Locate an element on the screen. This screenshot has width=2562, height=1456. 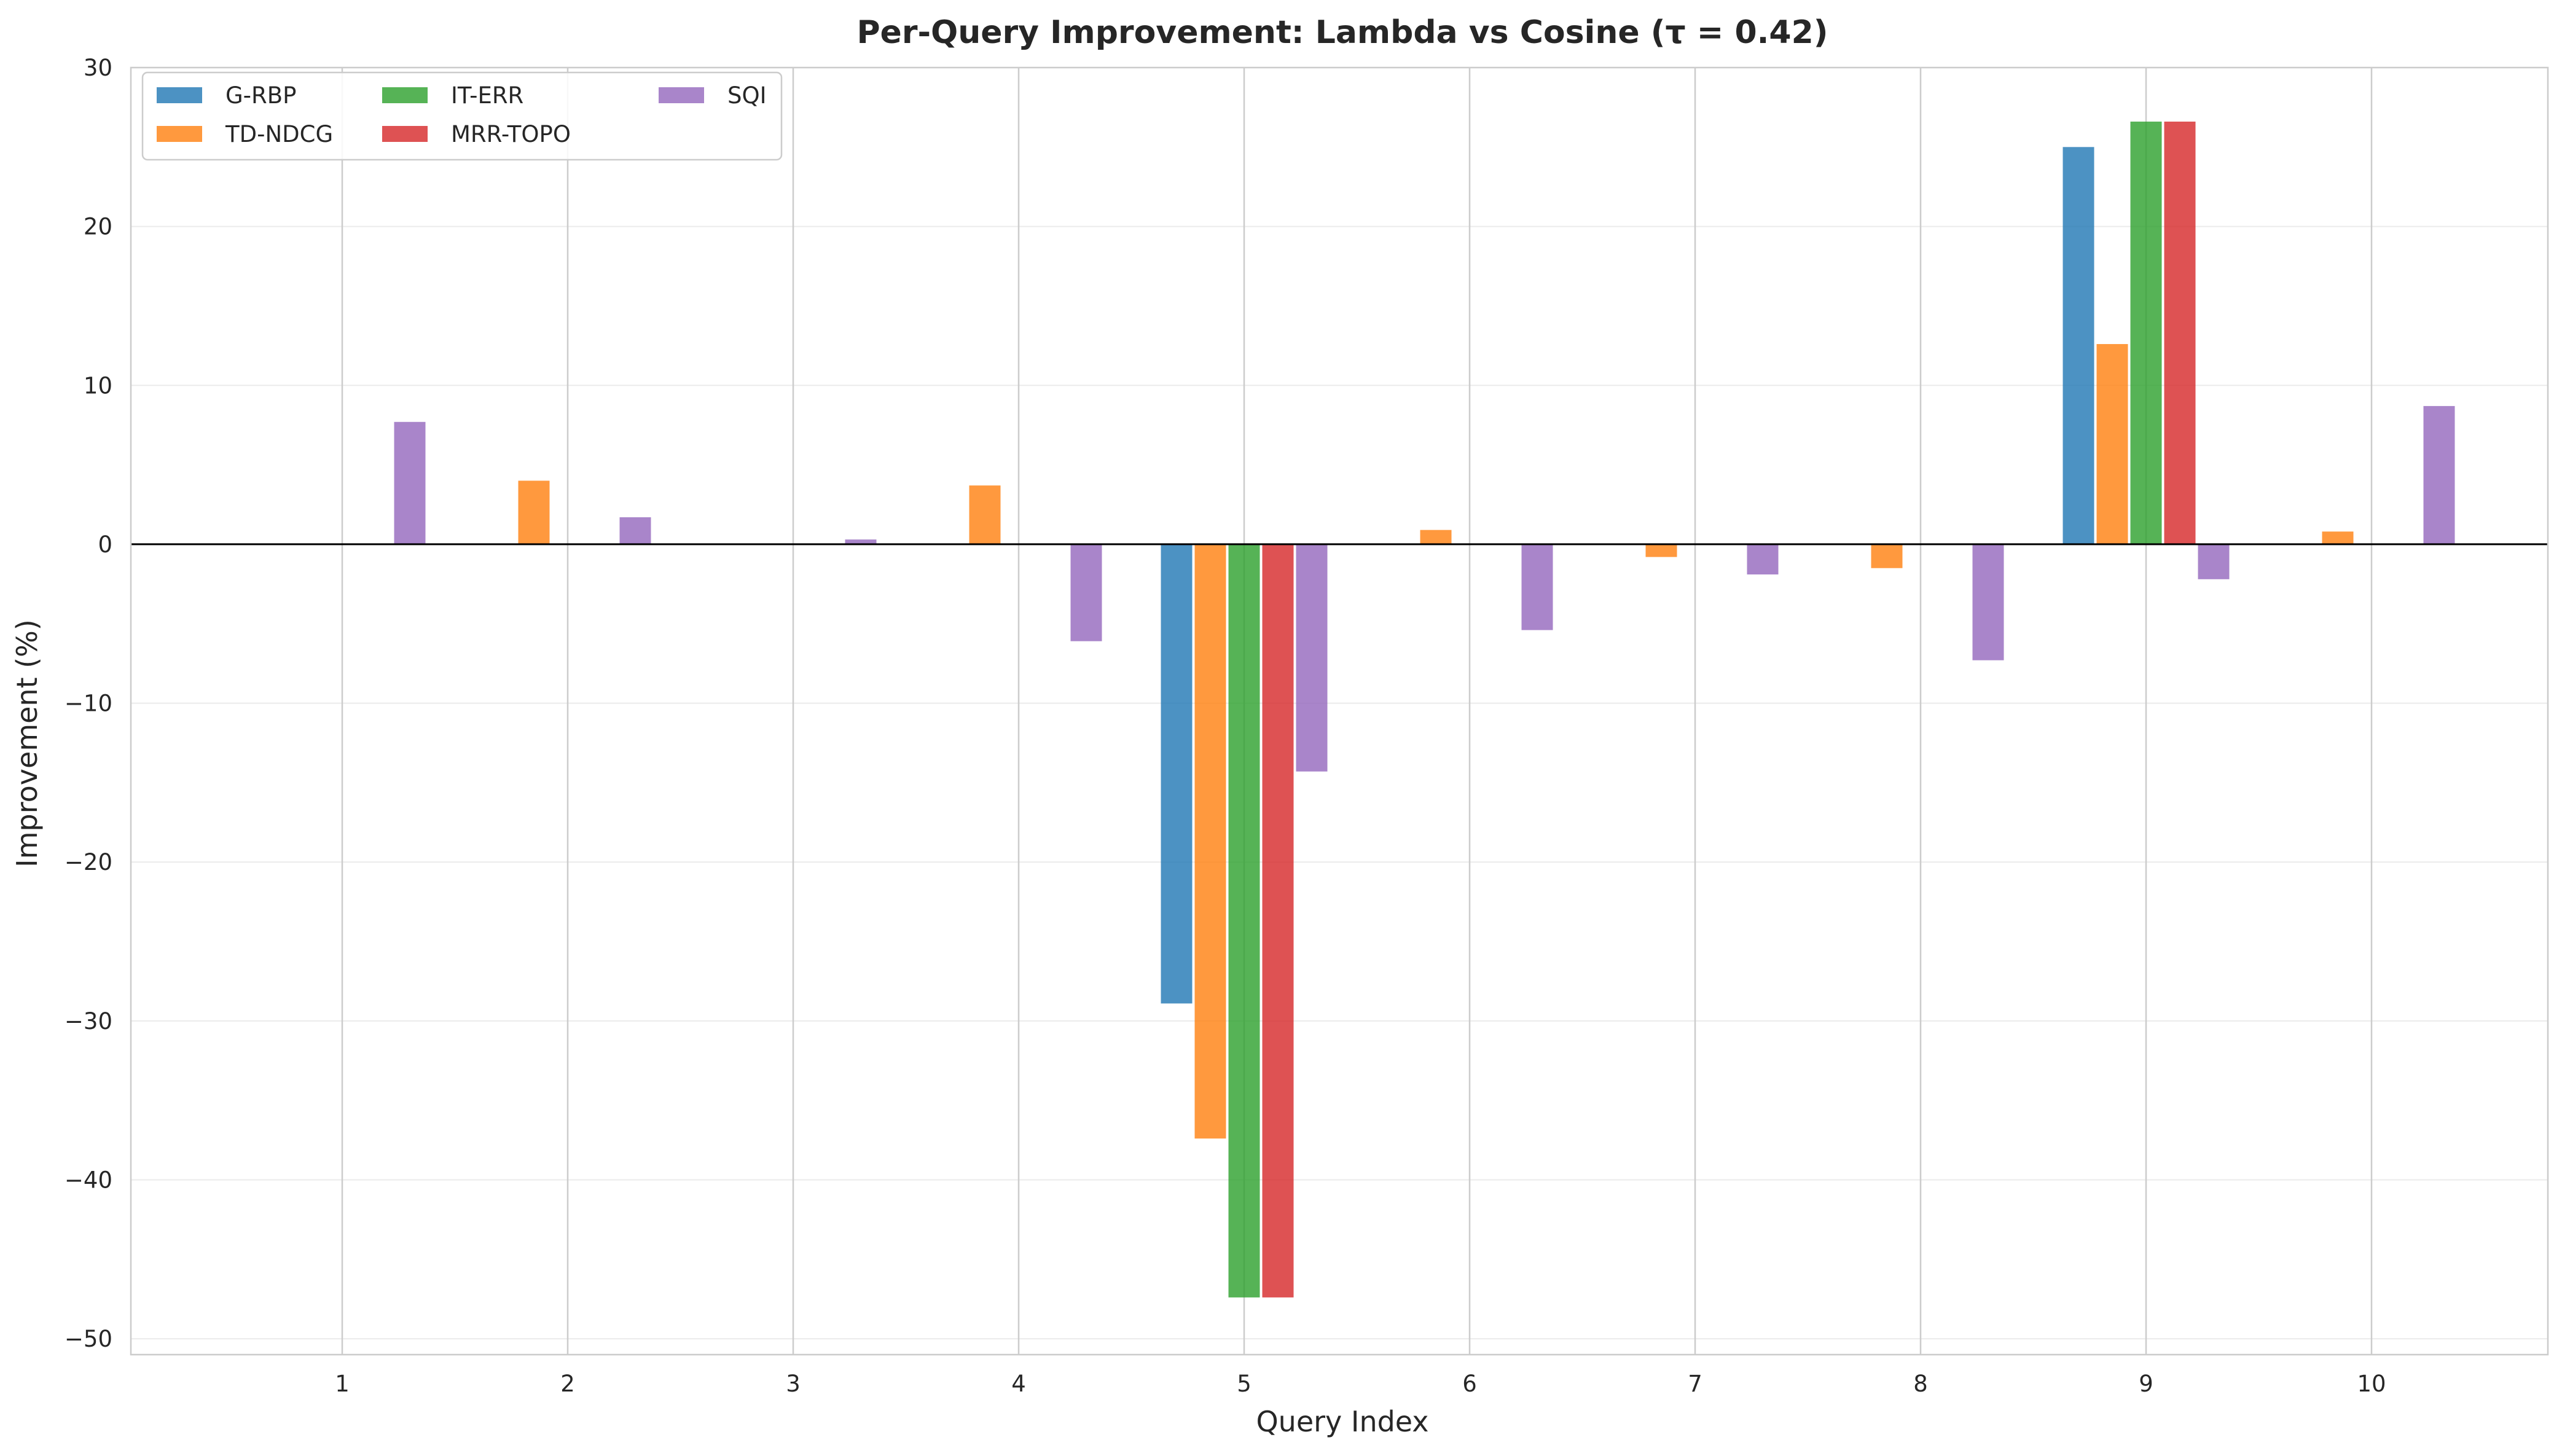
bar-sqi-q5 is located at coordinates (1312, 658).